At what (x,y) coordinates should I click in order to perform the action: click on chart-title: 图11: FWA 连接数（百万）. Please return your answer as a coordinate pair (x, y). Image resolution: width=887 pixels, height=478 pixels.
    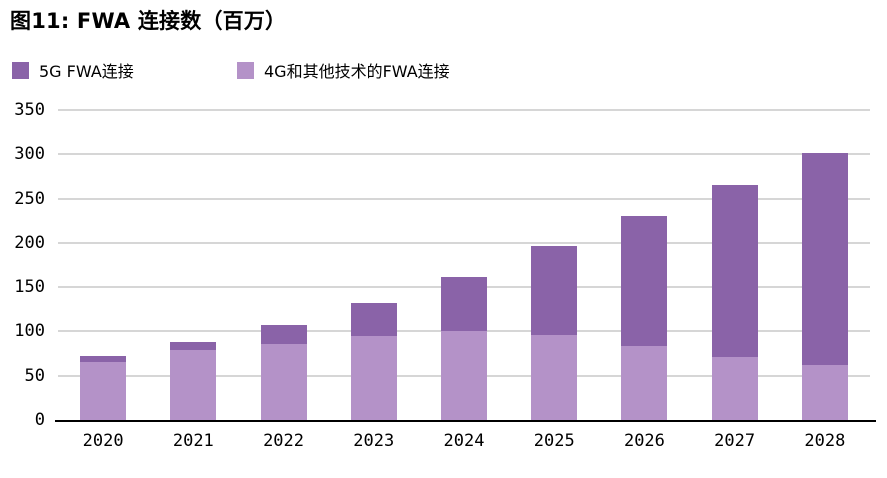
    Looking at the image, I should click on (148, 21).